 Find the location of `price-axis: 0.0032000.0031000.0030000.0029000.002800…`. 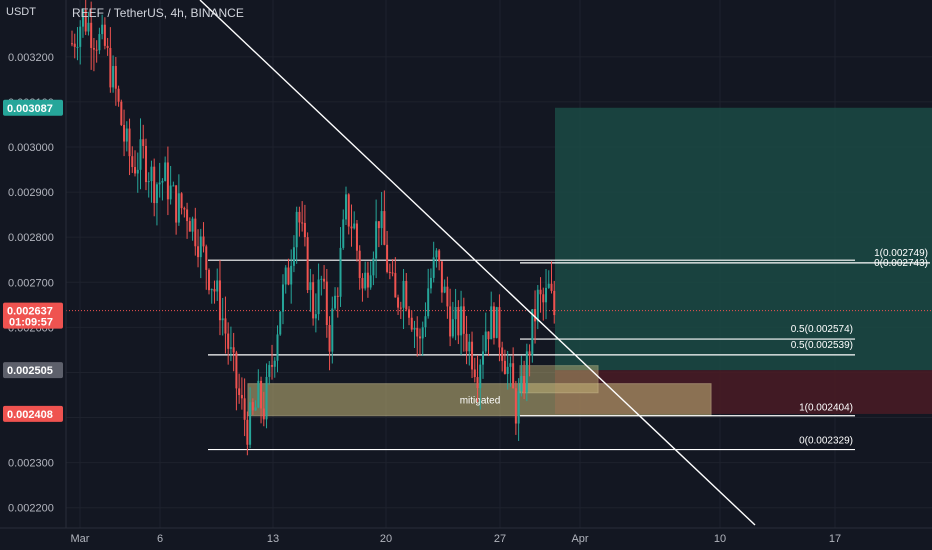

price-axis: 0.0032000.0031000.0030000.0029000.002800… is located at coordinates (33, 275).